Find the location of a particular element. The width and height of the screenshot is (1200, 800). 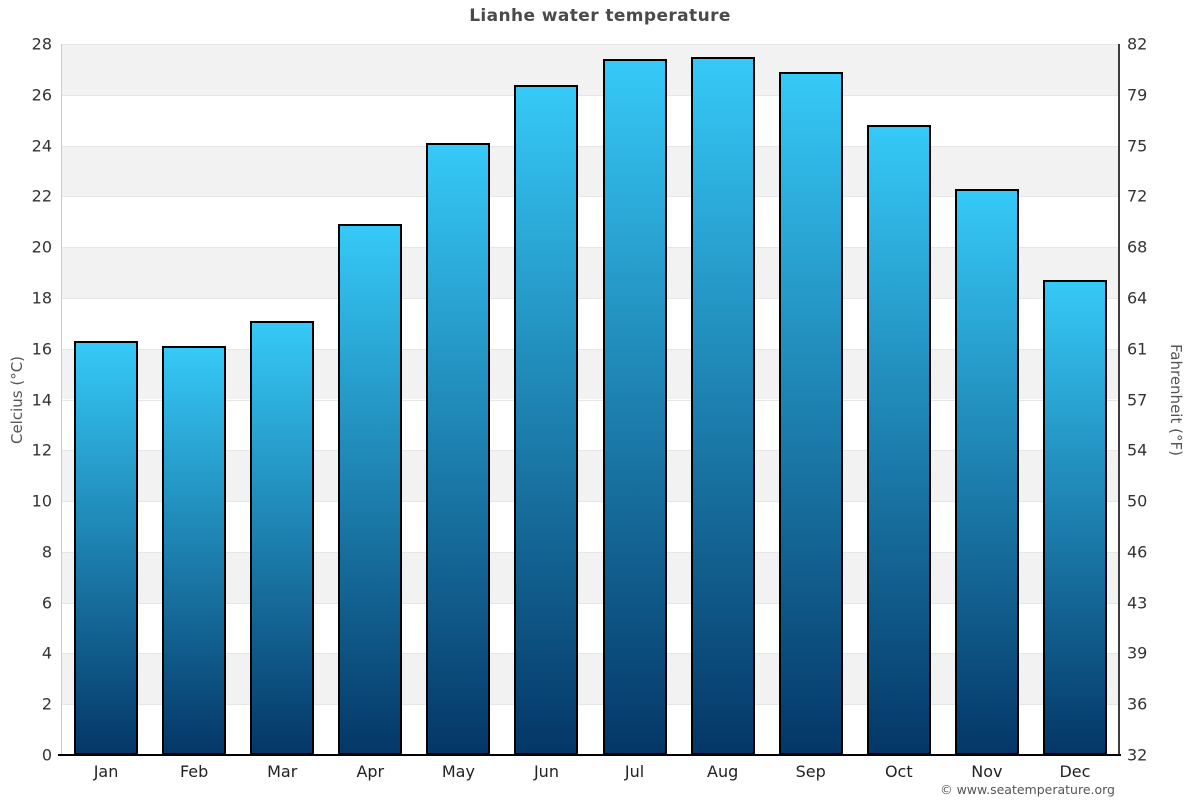

gridline-20c is located at coordinates (590, 248).